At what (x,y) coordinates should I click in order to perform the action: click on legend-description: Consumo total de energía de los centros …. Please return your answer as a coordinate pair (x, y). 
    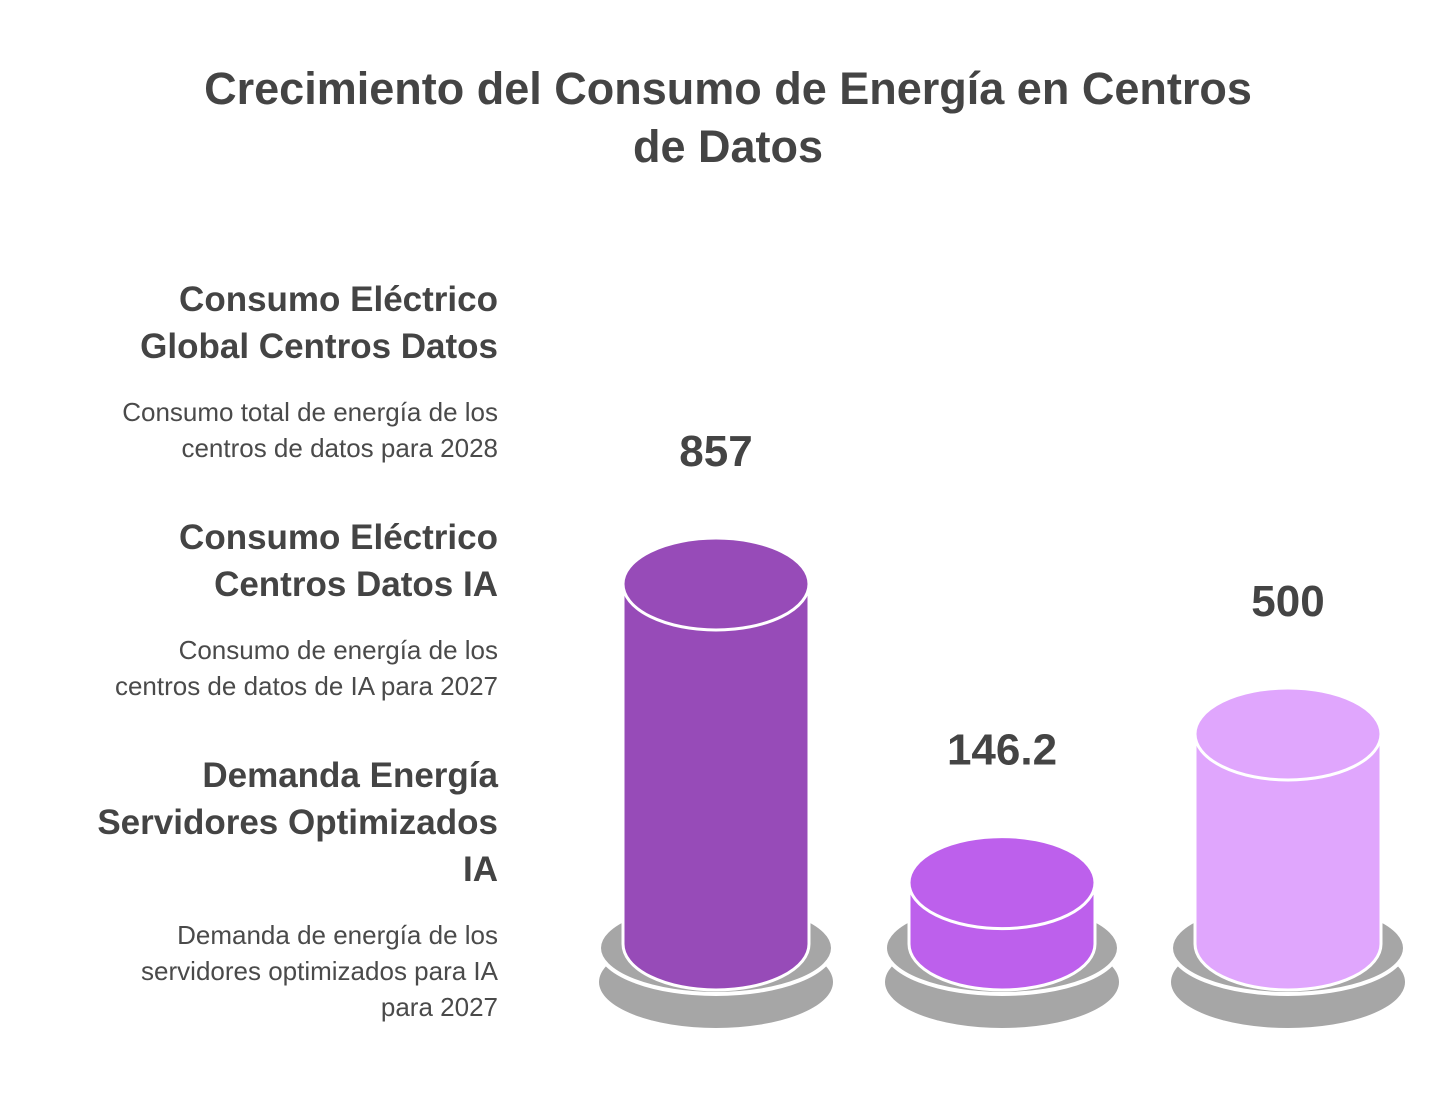
    Looking at the image, I should click on (249, 430).